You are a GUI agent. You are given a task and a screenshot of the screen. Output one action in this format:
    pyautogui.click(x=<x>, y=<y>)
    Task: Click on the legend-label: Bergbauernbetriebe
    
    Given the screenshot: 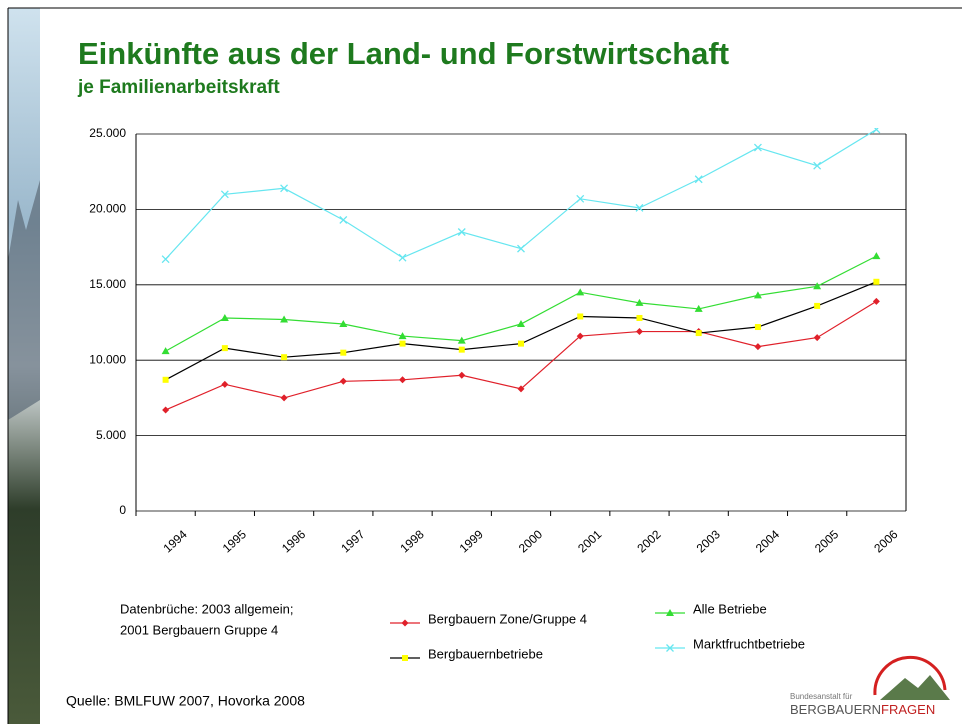 What is the action you would take?
    pyautogui.click(x=485, y=653)
    